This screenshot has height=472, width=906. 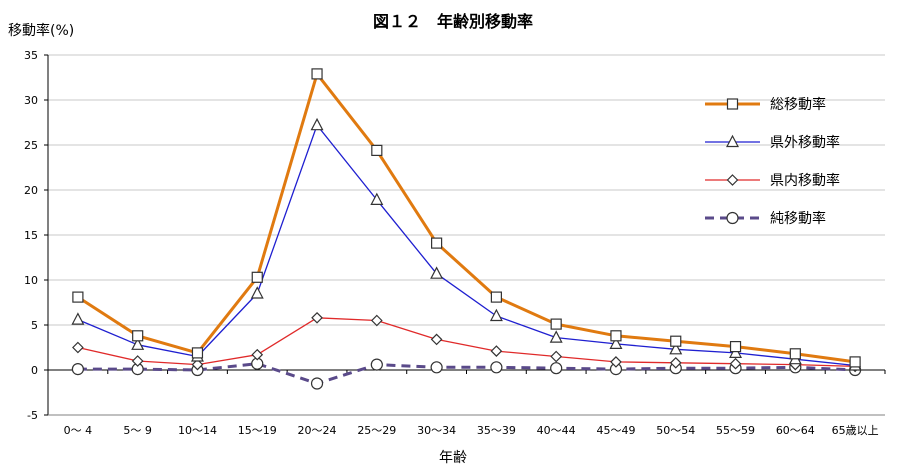 I want to click on y-axis-title: 移動率(%), so click(x=41, y=31).